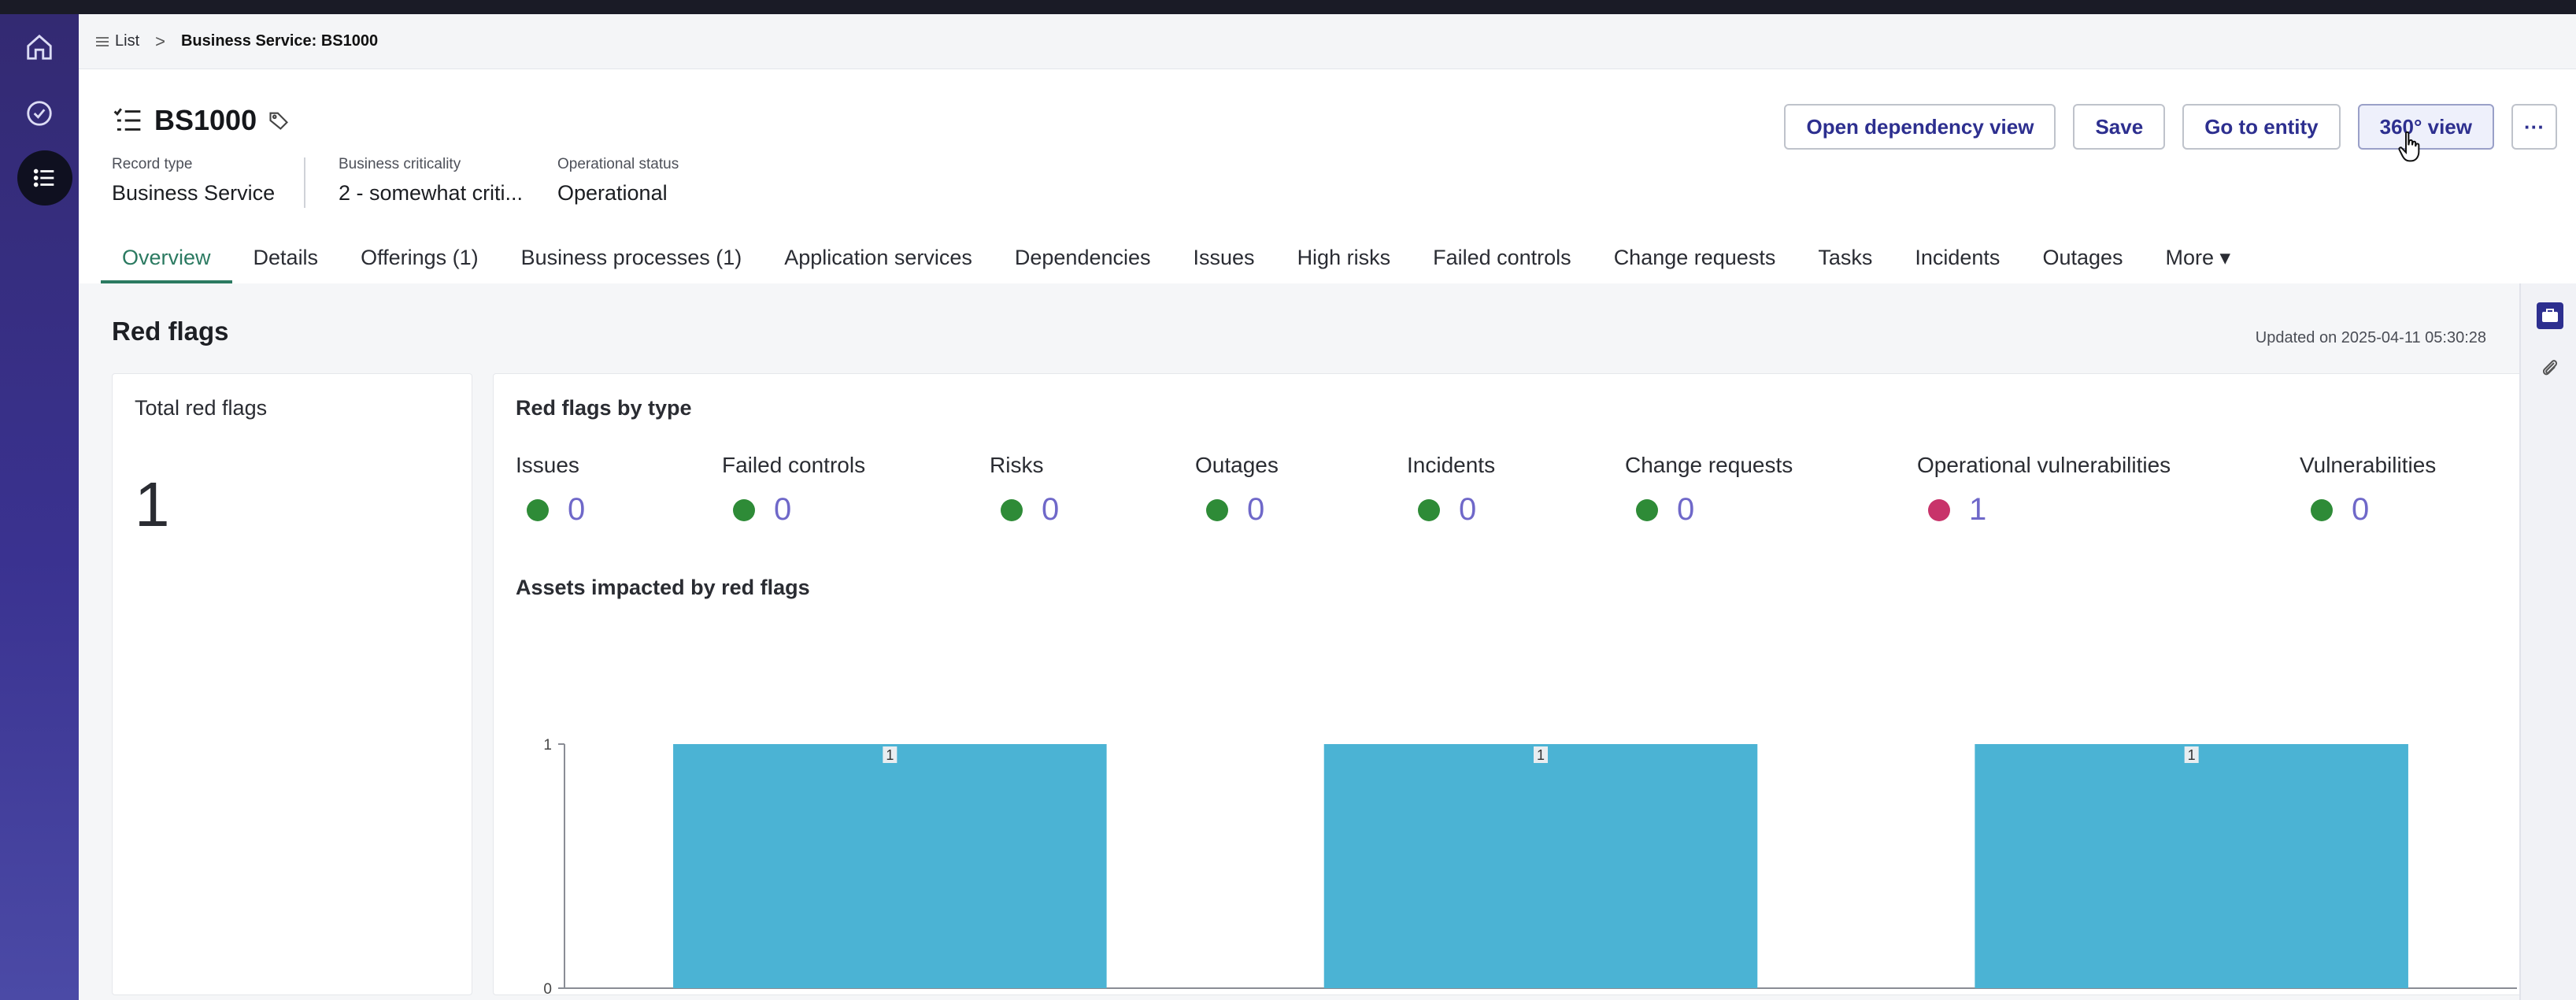 The width and height of the screenshot is (2576, 1000). I want to click on paperclip-icon, so click(2550, 368).